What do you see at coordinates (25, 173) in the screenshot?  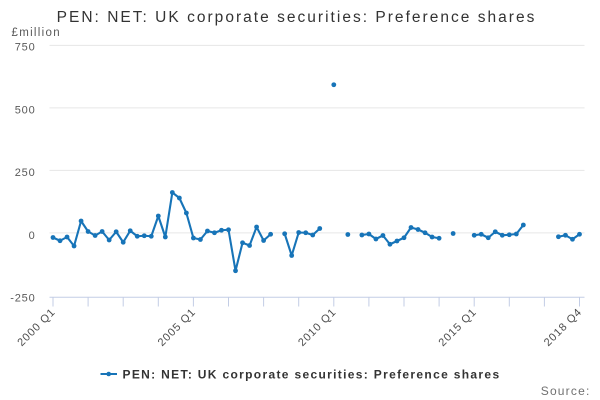 I see `svg-text: 250` at bounding box center [25, 173].